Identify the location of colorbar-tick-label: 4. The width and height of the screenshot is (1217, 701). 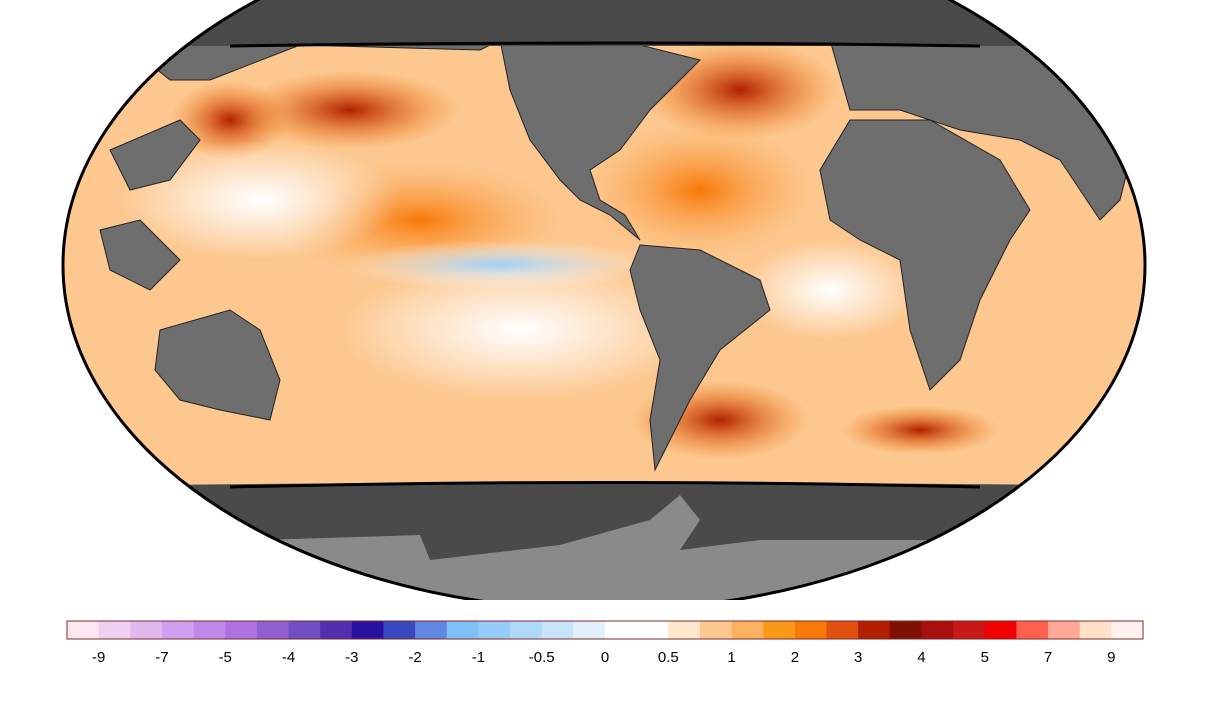
(921, 657).